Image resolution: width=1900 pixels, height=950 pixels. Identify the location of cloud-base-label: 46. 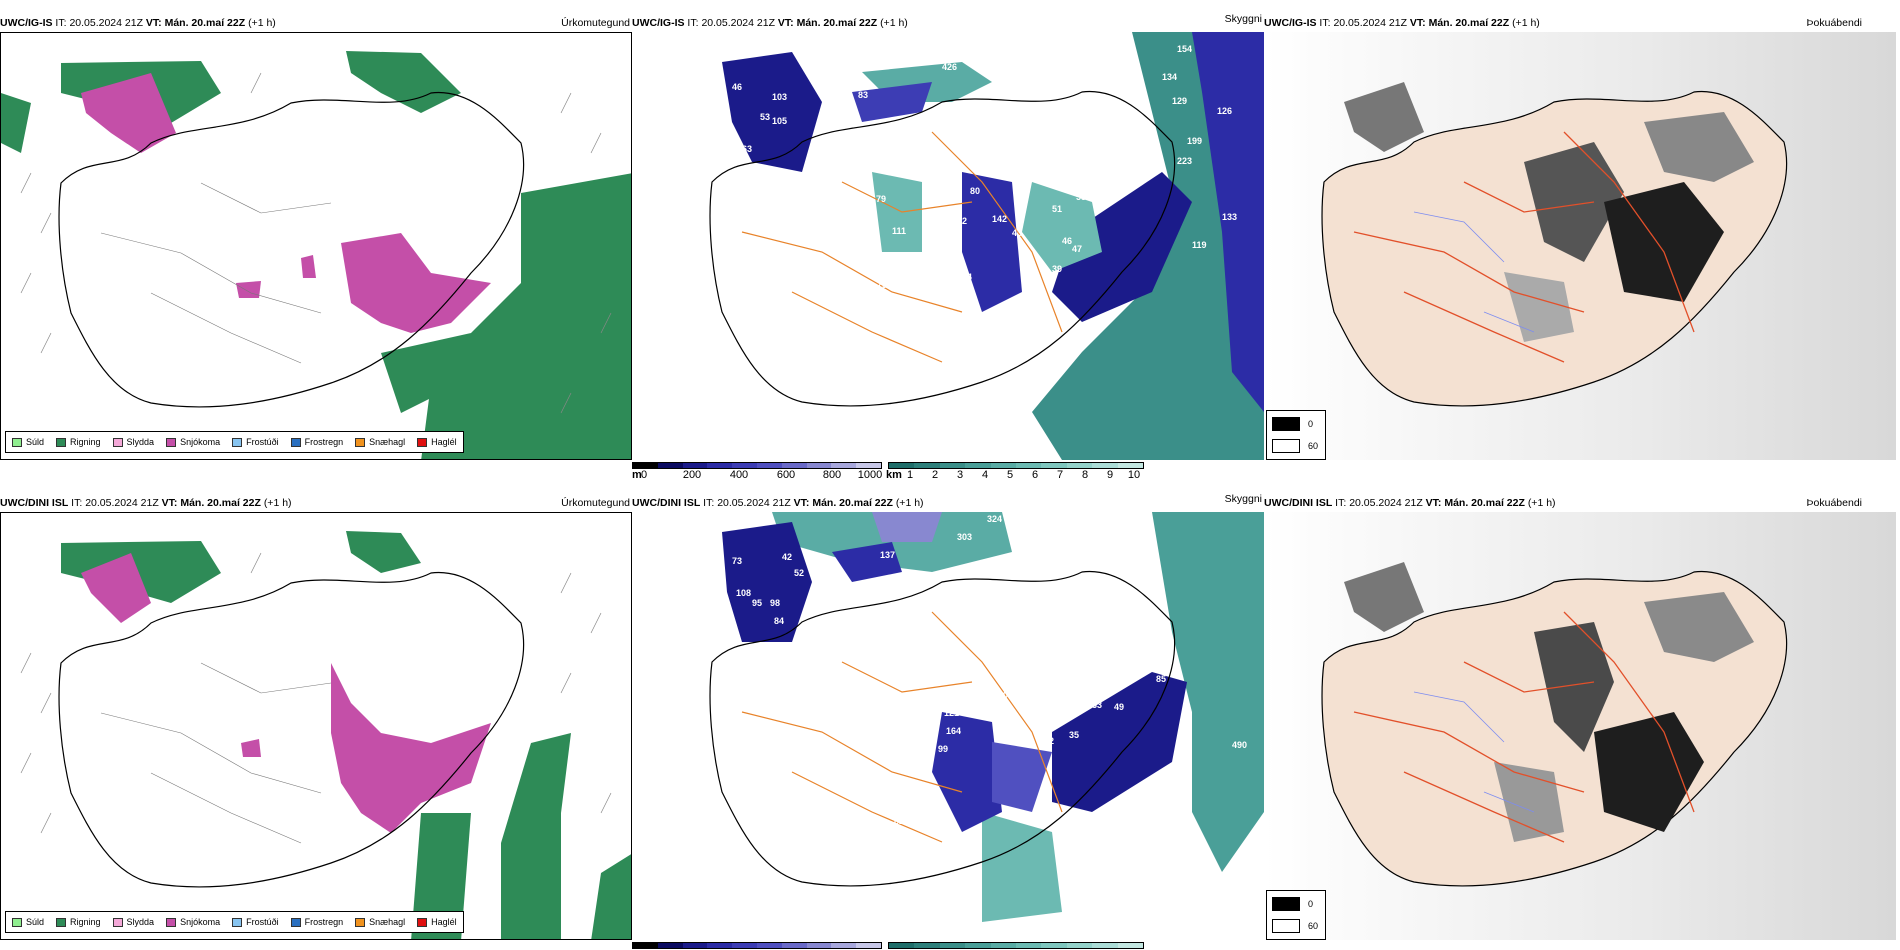
(737, 87).